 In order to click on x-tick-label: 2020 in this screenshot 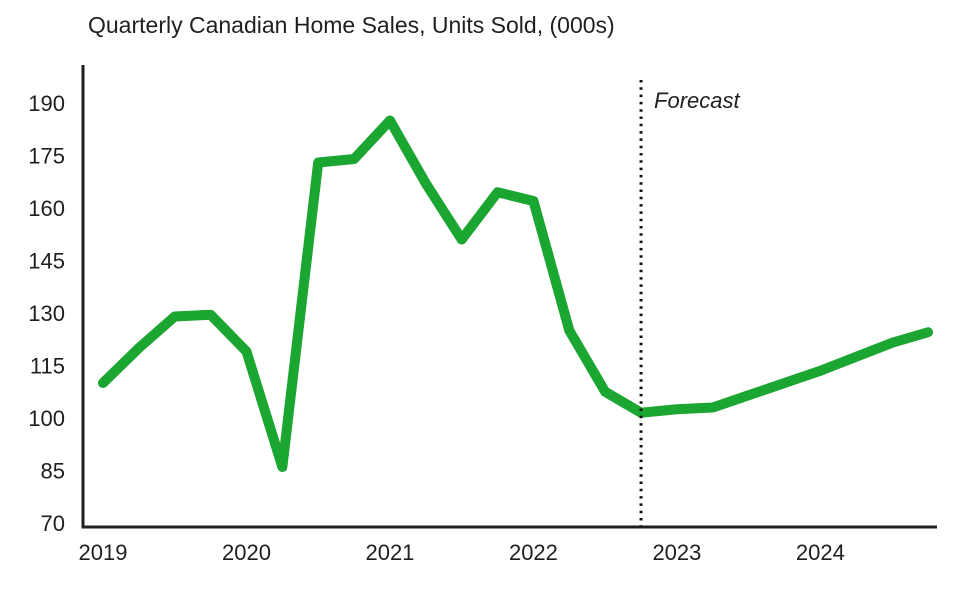, I will do `click(246, 552)`.